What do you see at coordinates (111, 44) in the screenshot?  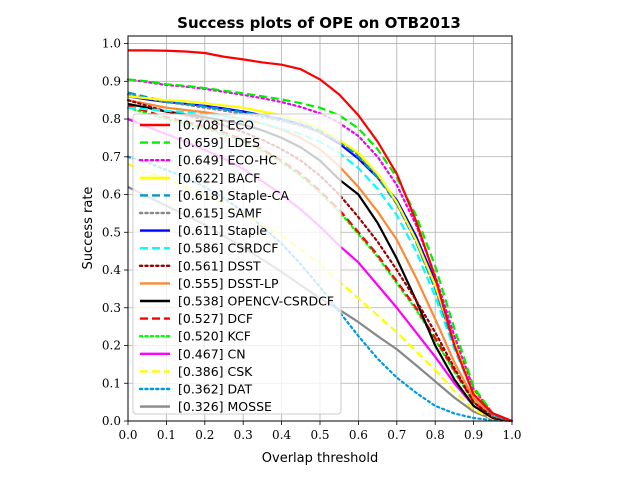 I see `y-tick-label: 1.0` at bounding box center [111, 44].